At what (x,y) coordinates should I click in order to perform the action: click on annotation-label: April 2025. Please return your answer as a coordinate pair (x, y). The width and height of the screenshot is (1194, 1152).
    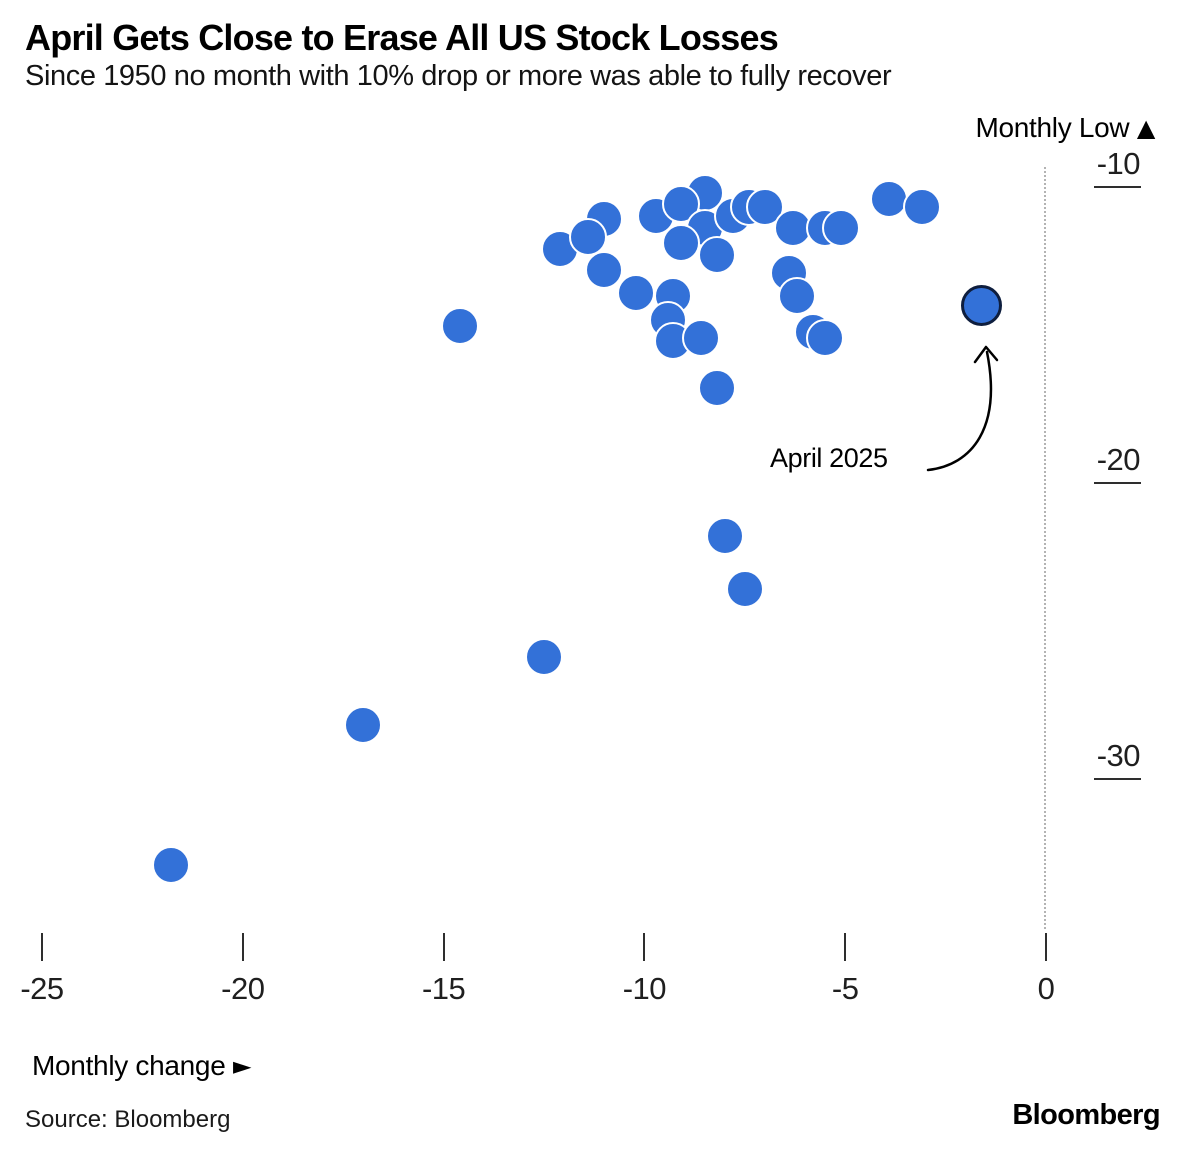
    Looking at the image, I should click on (829, 458).